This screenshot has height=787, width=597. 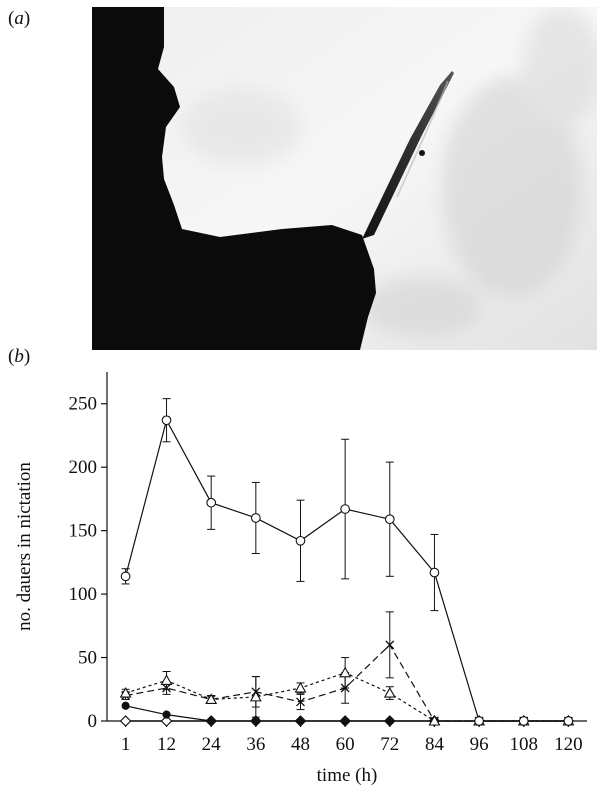 What do you see at coordinates (19, 18) in the screenshot?
I see `panel-label-a: (a)` at bounding box center [19, 18].